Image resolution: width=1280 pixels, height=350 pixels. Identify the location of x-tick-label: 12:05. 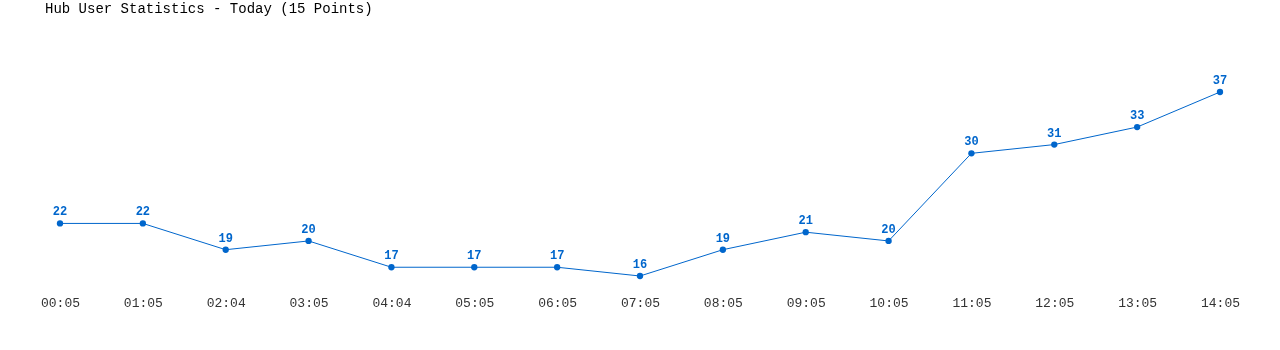
(1055, 303).